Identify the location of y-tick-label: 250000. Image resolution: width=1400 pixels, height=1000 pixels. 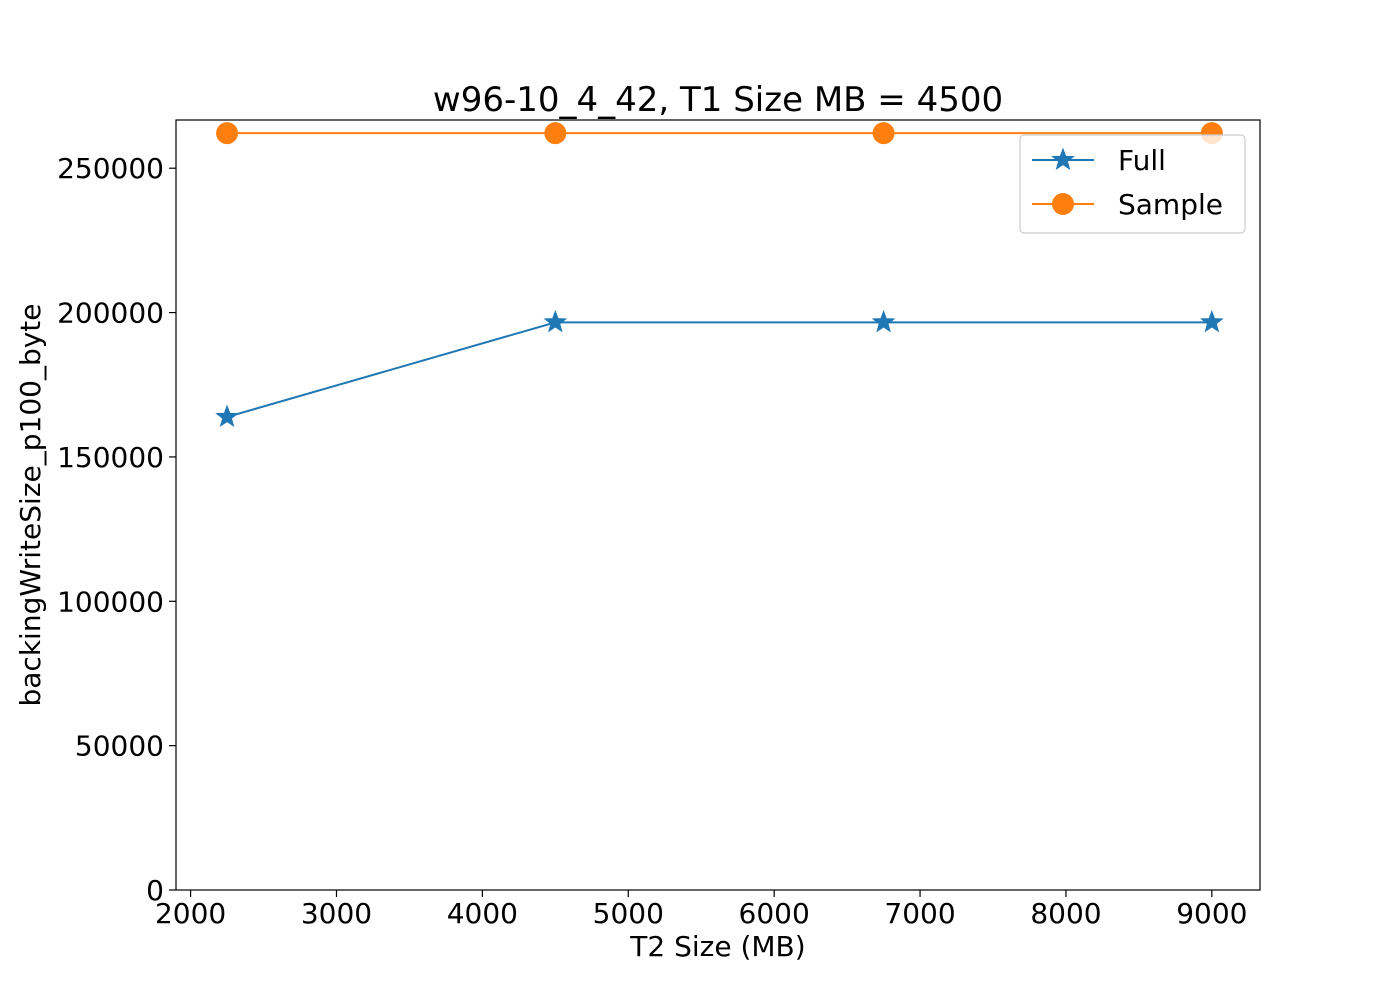
(110, 168).